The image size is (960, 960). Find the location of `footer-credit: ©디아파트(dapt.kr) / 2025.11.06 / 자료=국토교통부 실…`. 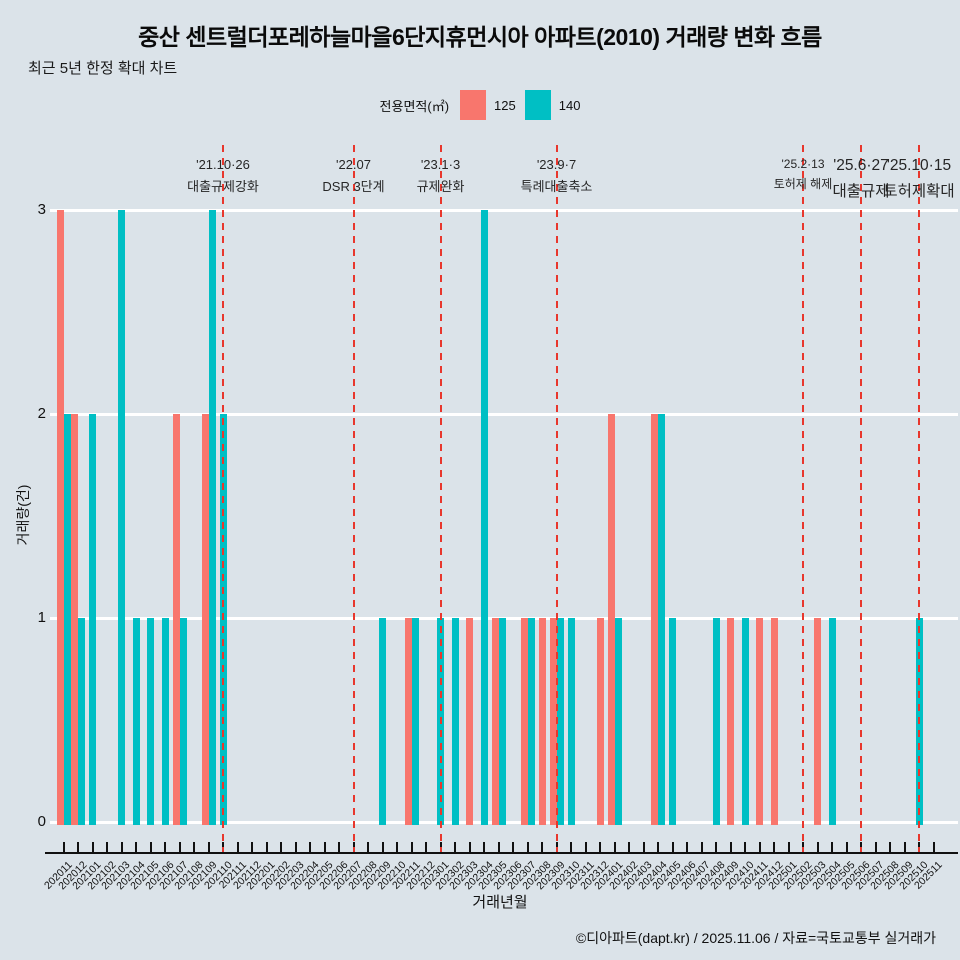

footer-credit: ©디아파트(dapt.kr) / 2025.11.06 / 자료=국토교통부 실… is located at coordinates (755, 938).